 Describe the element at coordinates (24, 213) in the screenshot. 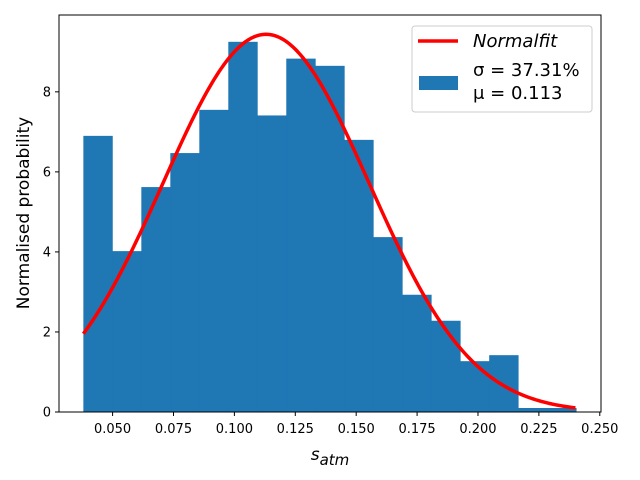

I see `y-axis-label: Normalised probability` at that location.